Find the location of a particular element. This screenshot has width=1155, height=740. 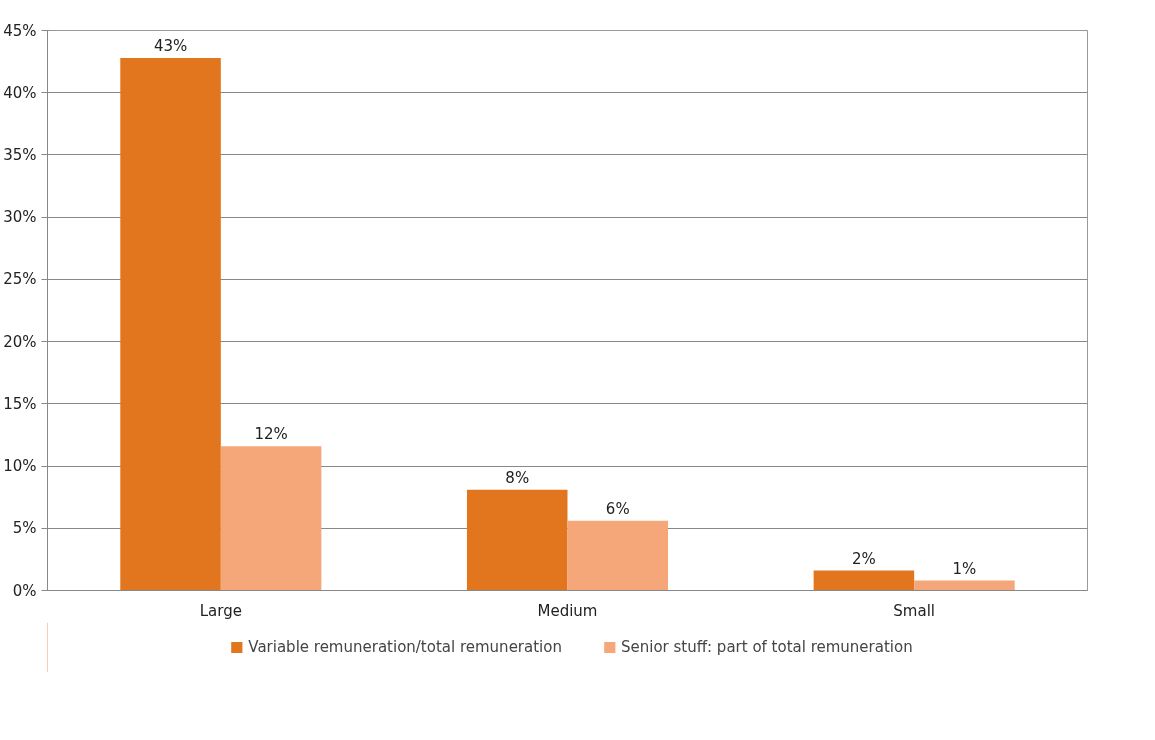

y-tick-label: 45% is located at coordinates (20, 30).